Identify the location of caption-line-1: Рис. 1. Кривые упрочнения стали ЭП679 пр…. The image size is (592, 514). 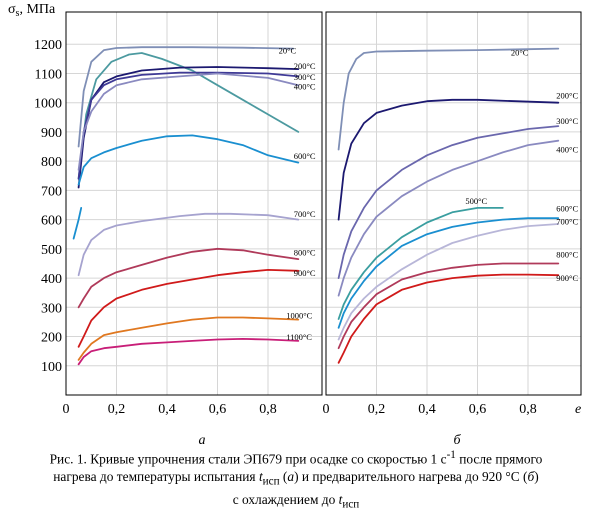
(296, 458).